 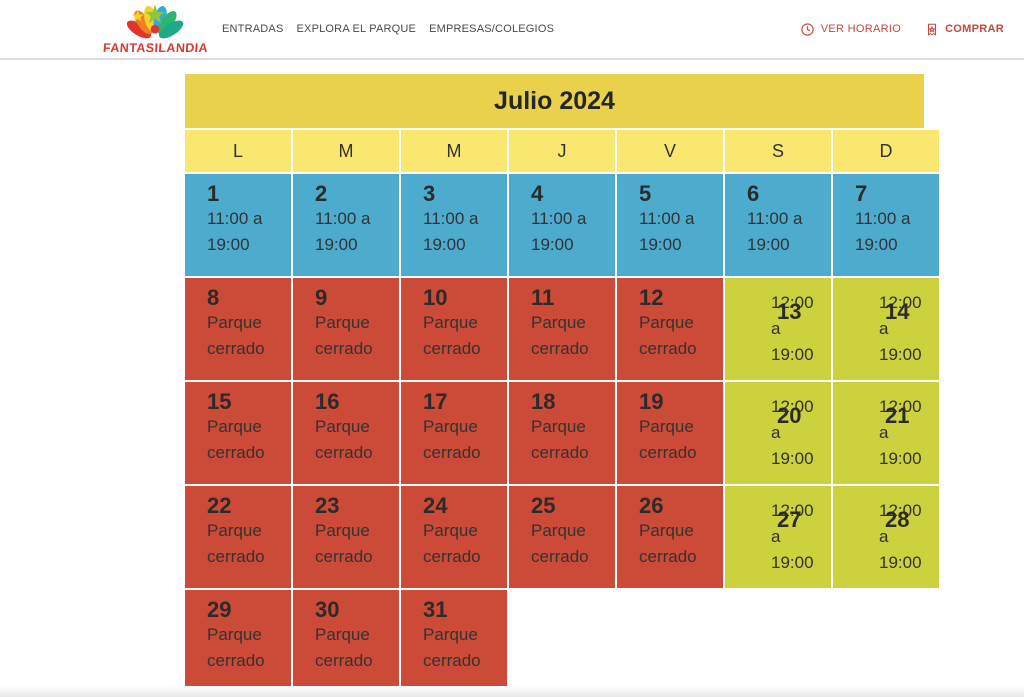 I want to click on day-number: 10, so click(x=435, y=297).